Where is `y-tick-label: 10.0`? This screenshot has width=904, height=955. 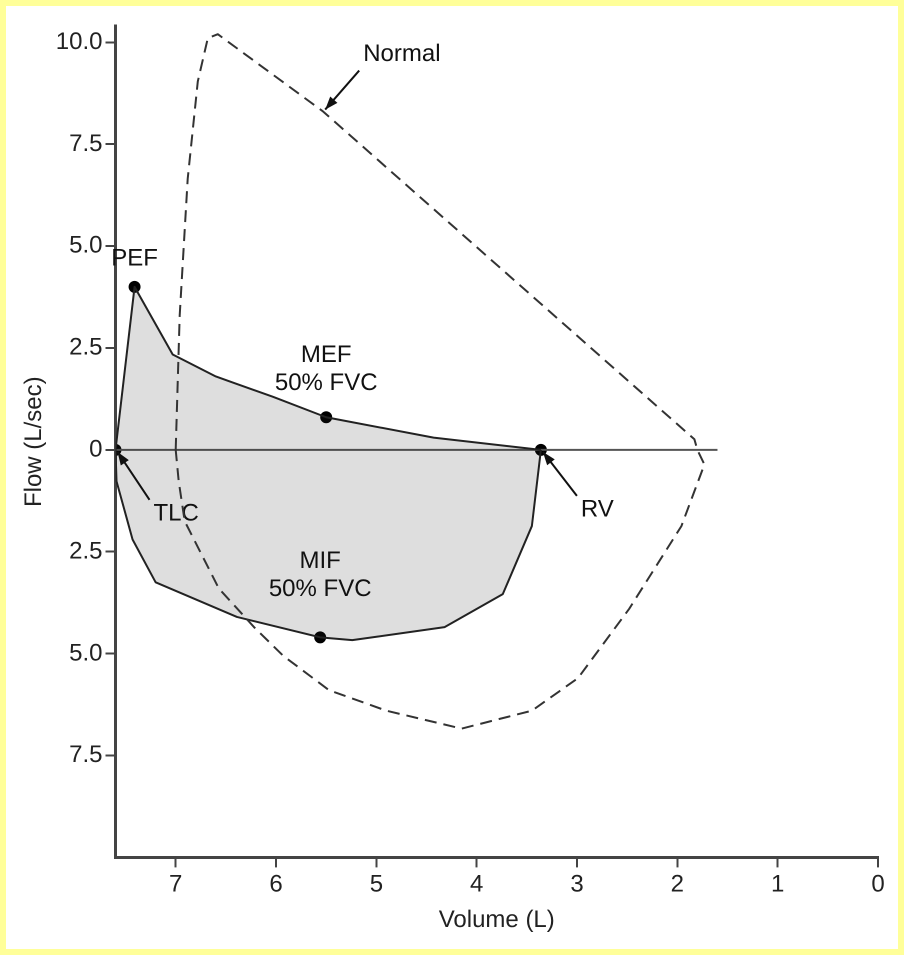
y-tick-label: 10.0 is located at coordinates (79, 41).